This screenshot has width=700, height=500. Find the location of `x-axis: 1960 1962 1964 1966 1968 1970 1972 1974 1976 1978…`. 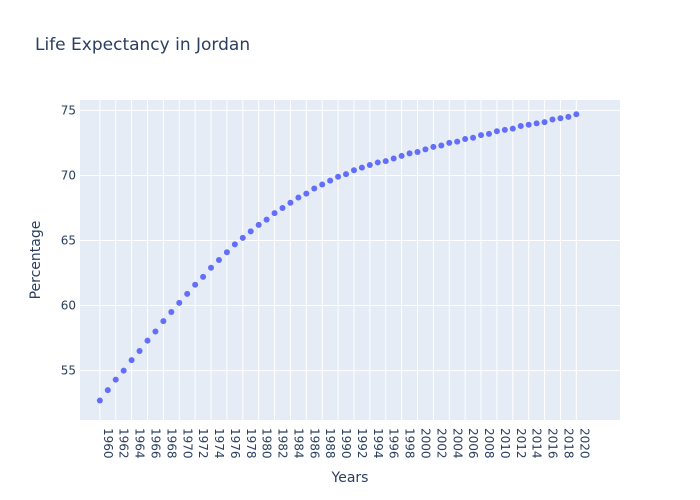

x-axis: 1960 1962 1964 1966 1968 1970 1972 1974 1976 1978… is located at coordinates (346, 443).